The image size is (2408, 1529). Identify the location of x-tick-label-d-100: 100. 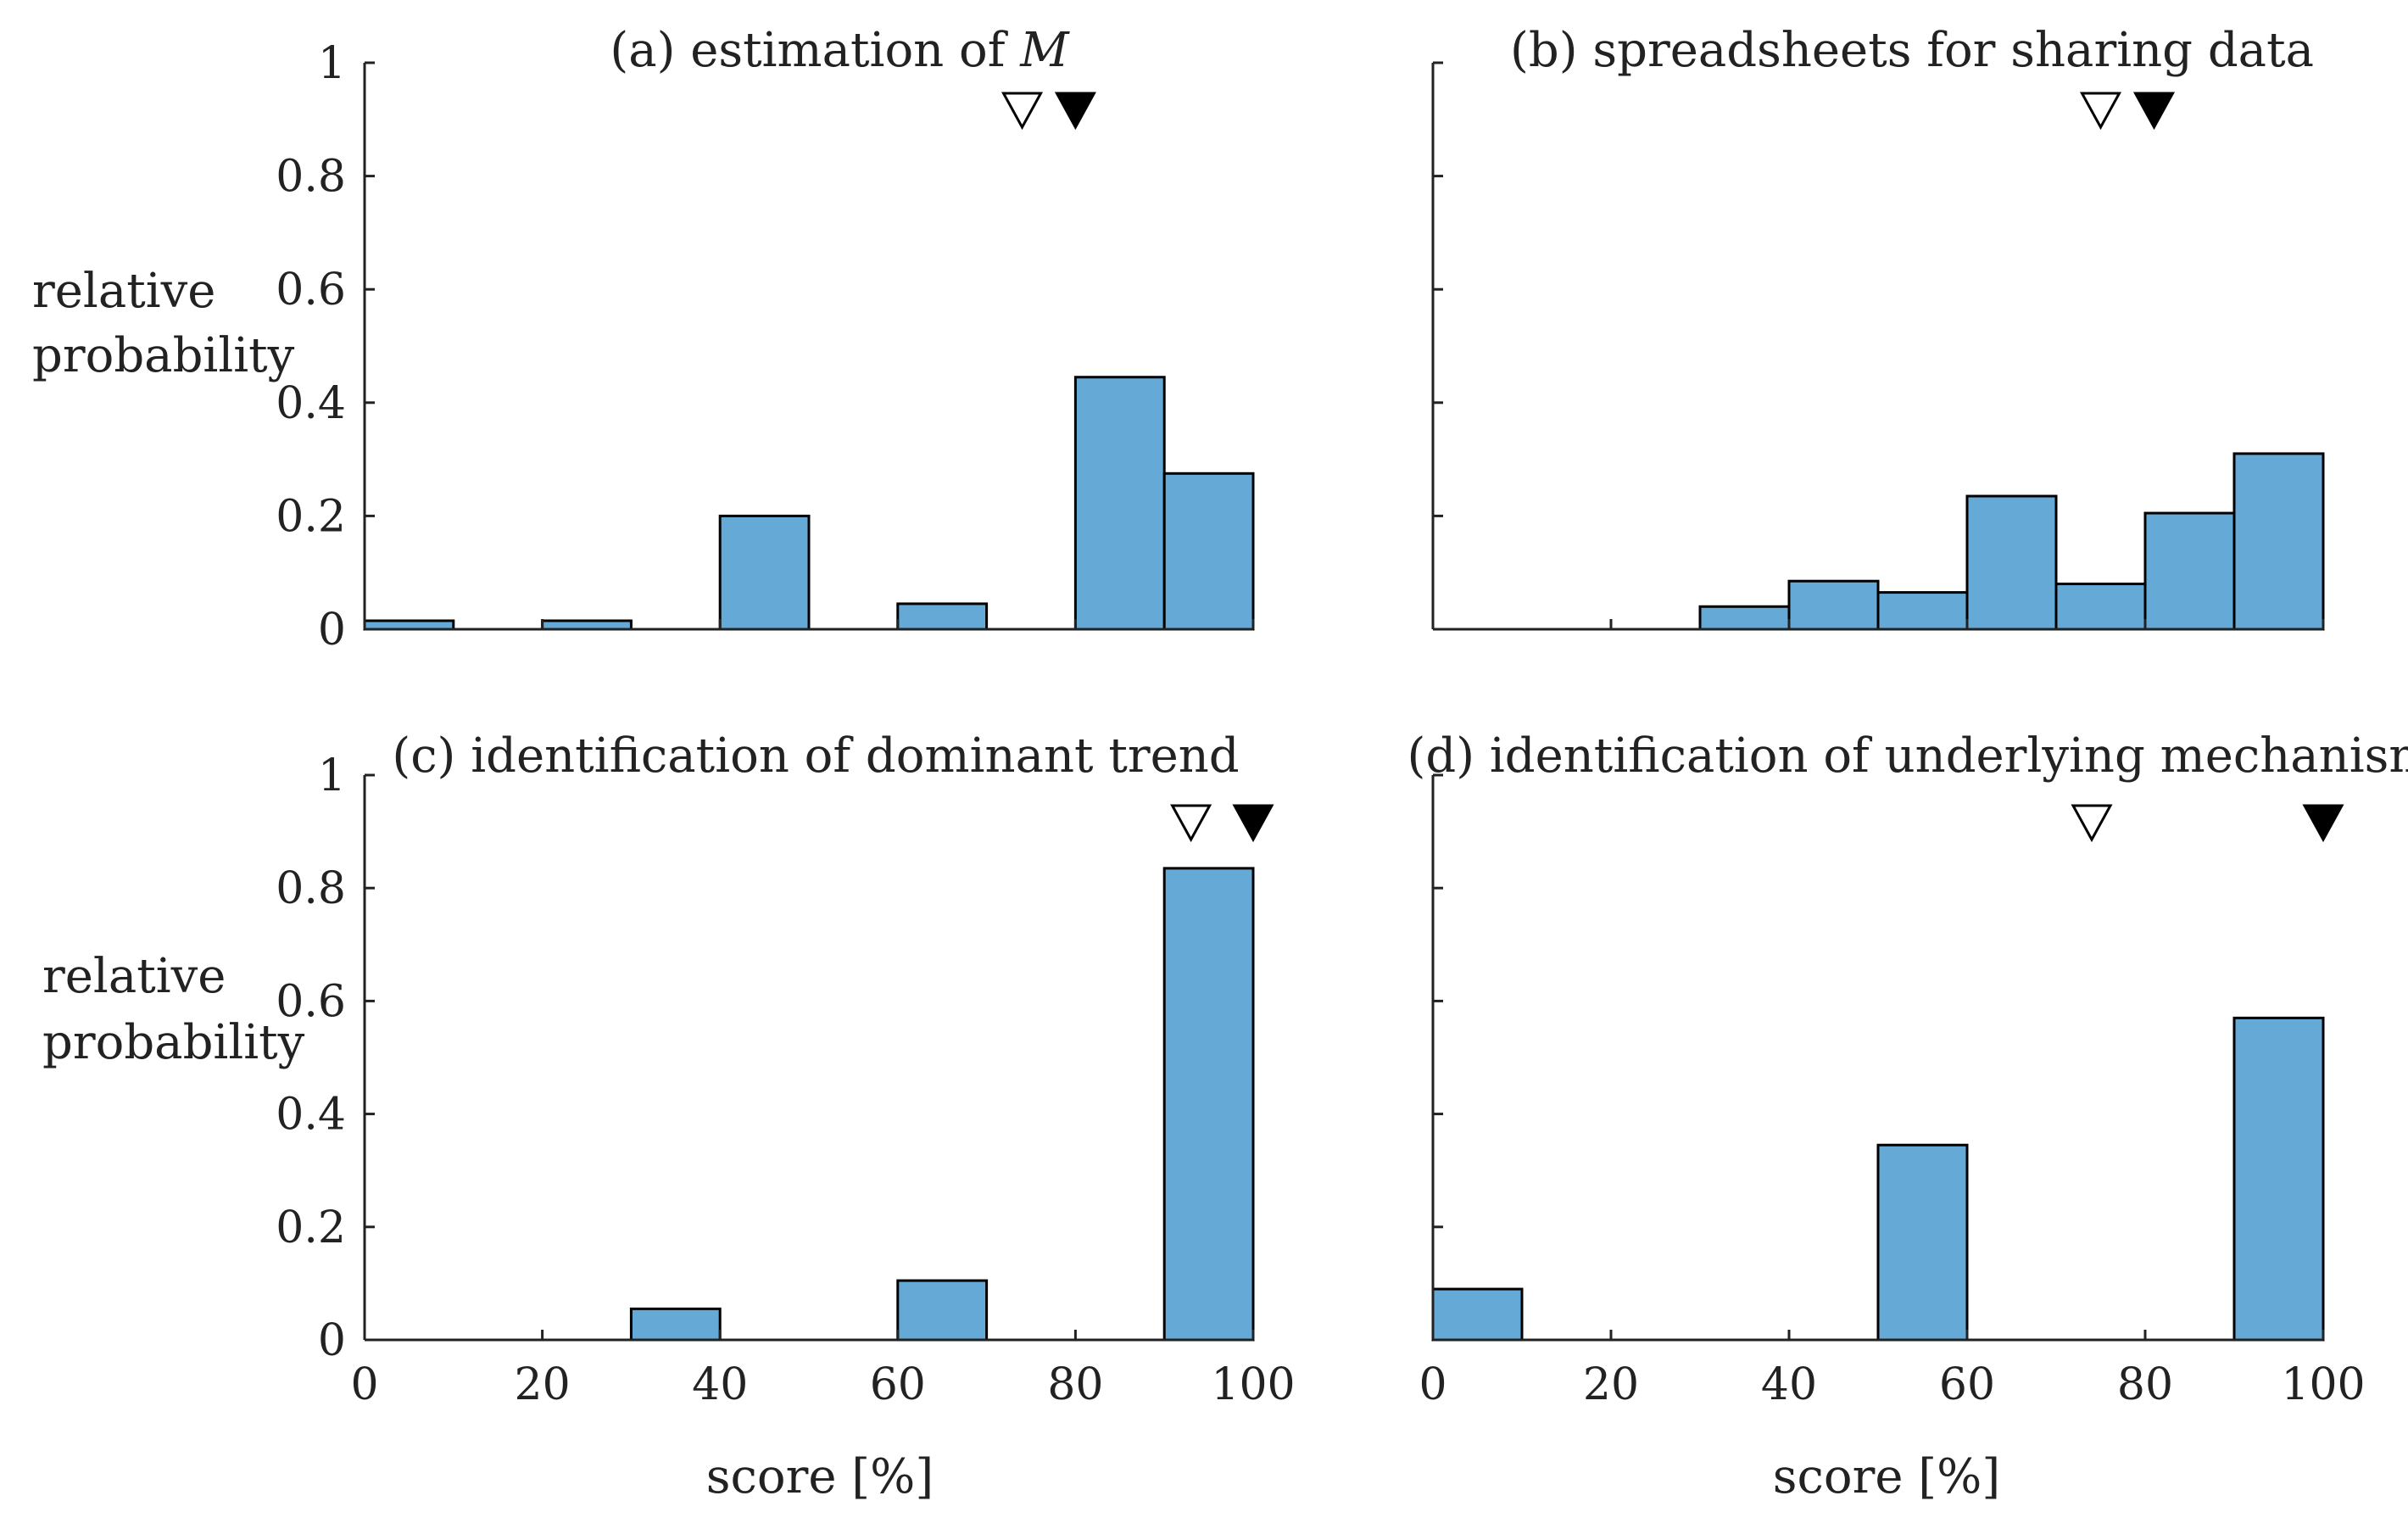
(2323, 1384).